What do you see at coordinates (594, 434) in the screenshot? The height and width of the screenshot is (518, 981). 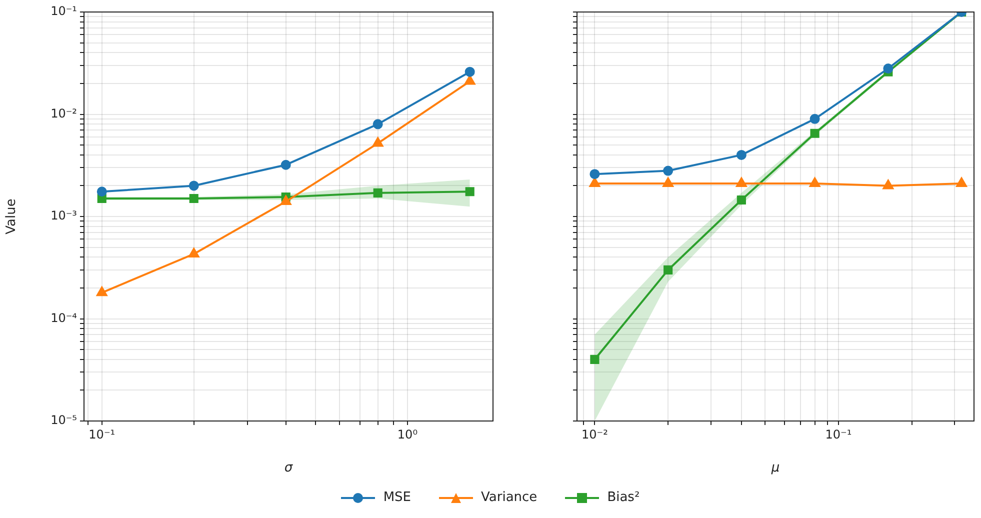 I see `x-tick-label: 10⁻²` at bounding box center [594, 434].